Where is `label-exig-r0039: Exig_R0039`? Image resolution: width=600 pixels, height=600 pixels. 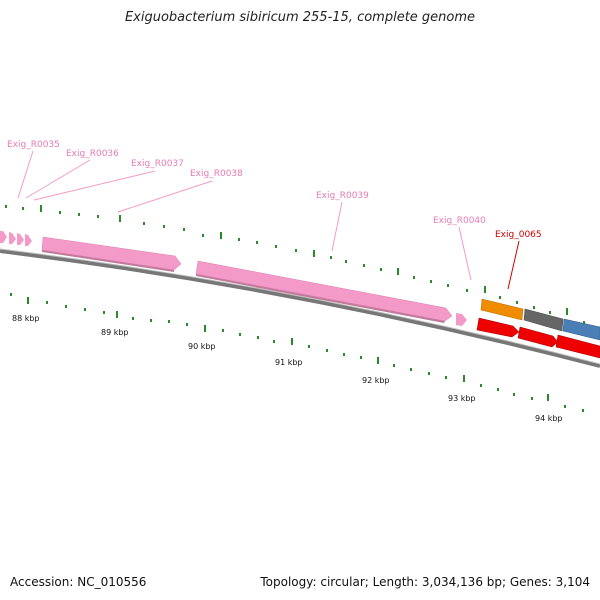
label-exig-r0039: Exig_R0039 is located at coordinates (342, 196).